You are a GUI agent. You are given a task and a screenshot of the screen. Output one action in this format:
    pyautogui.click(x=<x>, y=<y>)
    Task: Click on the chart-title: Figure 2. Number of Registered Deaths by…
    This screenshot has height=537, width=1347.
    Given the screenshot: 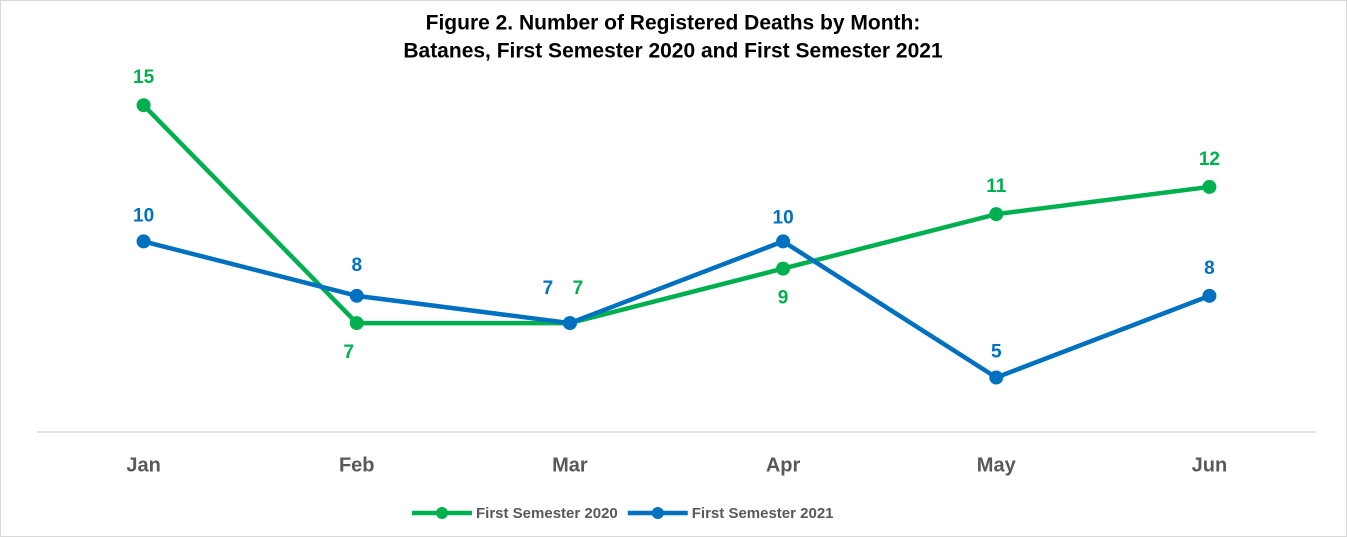 What is the action you would take?
    pyautogui.click(x=673, y=23)
    